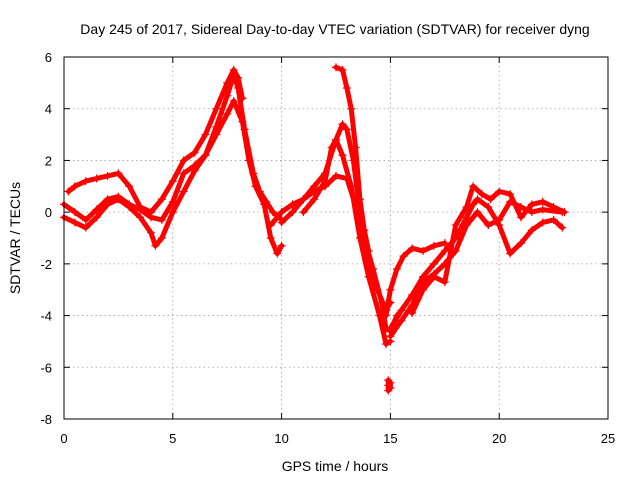 This screenshot has width=640, height=480. What do you see at coordinates (48, 212) in the screenshot?
I see `y-tick-label: 0` at bounding box center [48, 212].